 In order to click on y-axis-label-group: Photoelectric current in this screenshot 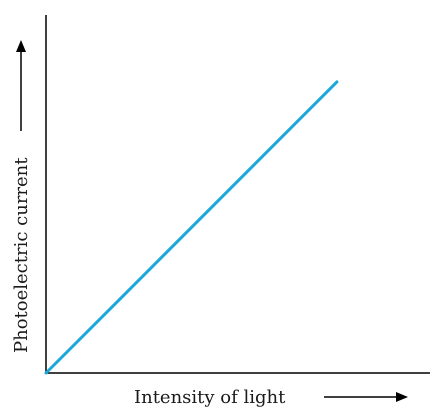, I will do `click(21, 196)`.